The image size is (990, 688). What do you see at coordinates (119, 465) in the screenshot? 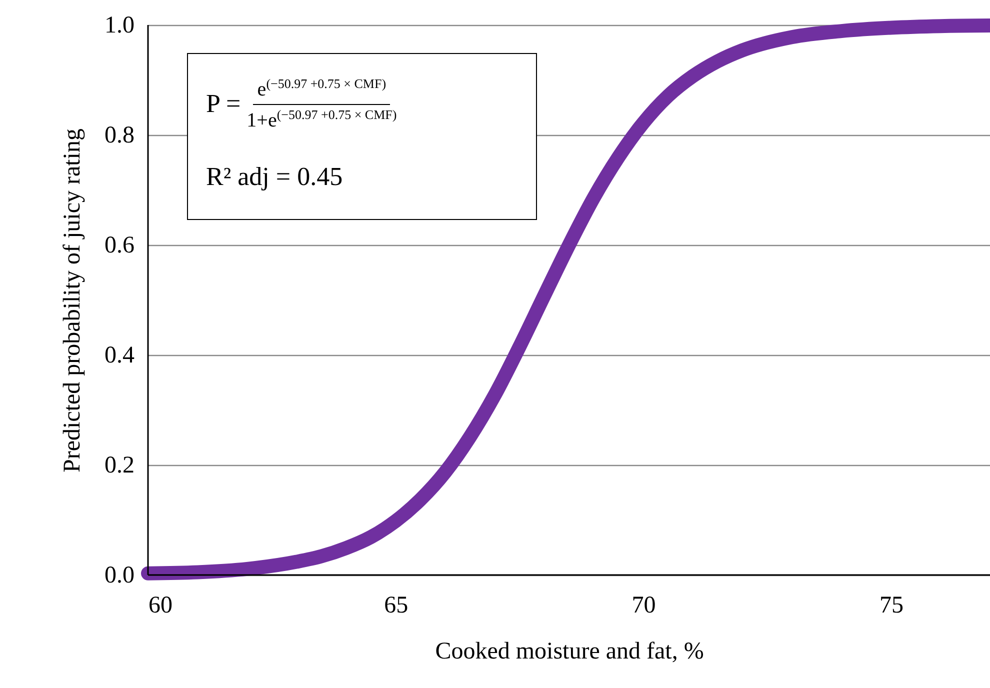
I see `y-tick-label: 0.2` at bounding box center [119, 465].